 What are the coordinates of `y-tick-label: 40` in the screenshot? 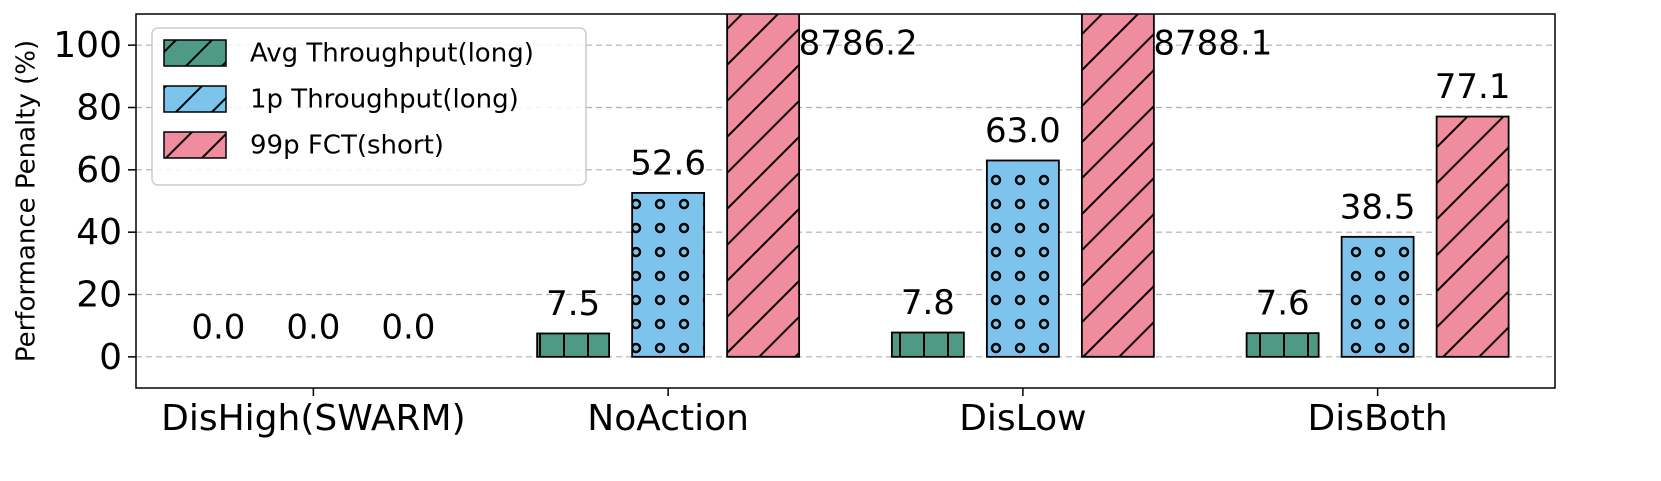 It's located at (99, 232).